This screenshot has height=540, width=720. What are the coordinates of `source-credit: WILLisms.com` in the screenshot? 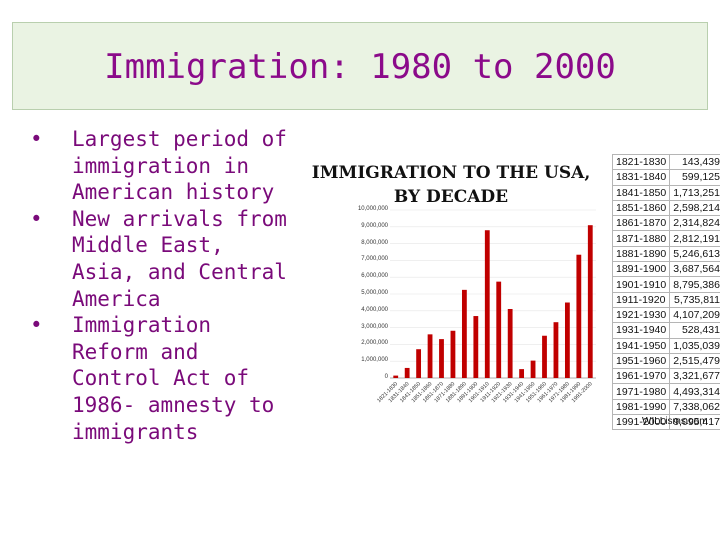 It's located at (675, 421).